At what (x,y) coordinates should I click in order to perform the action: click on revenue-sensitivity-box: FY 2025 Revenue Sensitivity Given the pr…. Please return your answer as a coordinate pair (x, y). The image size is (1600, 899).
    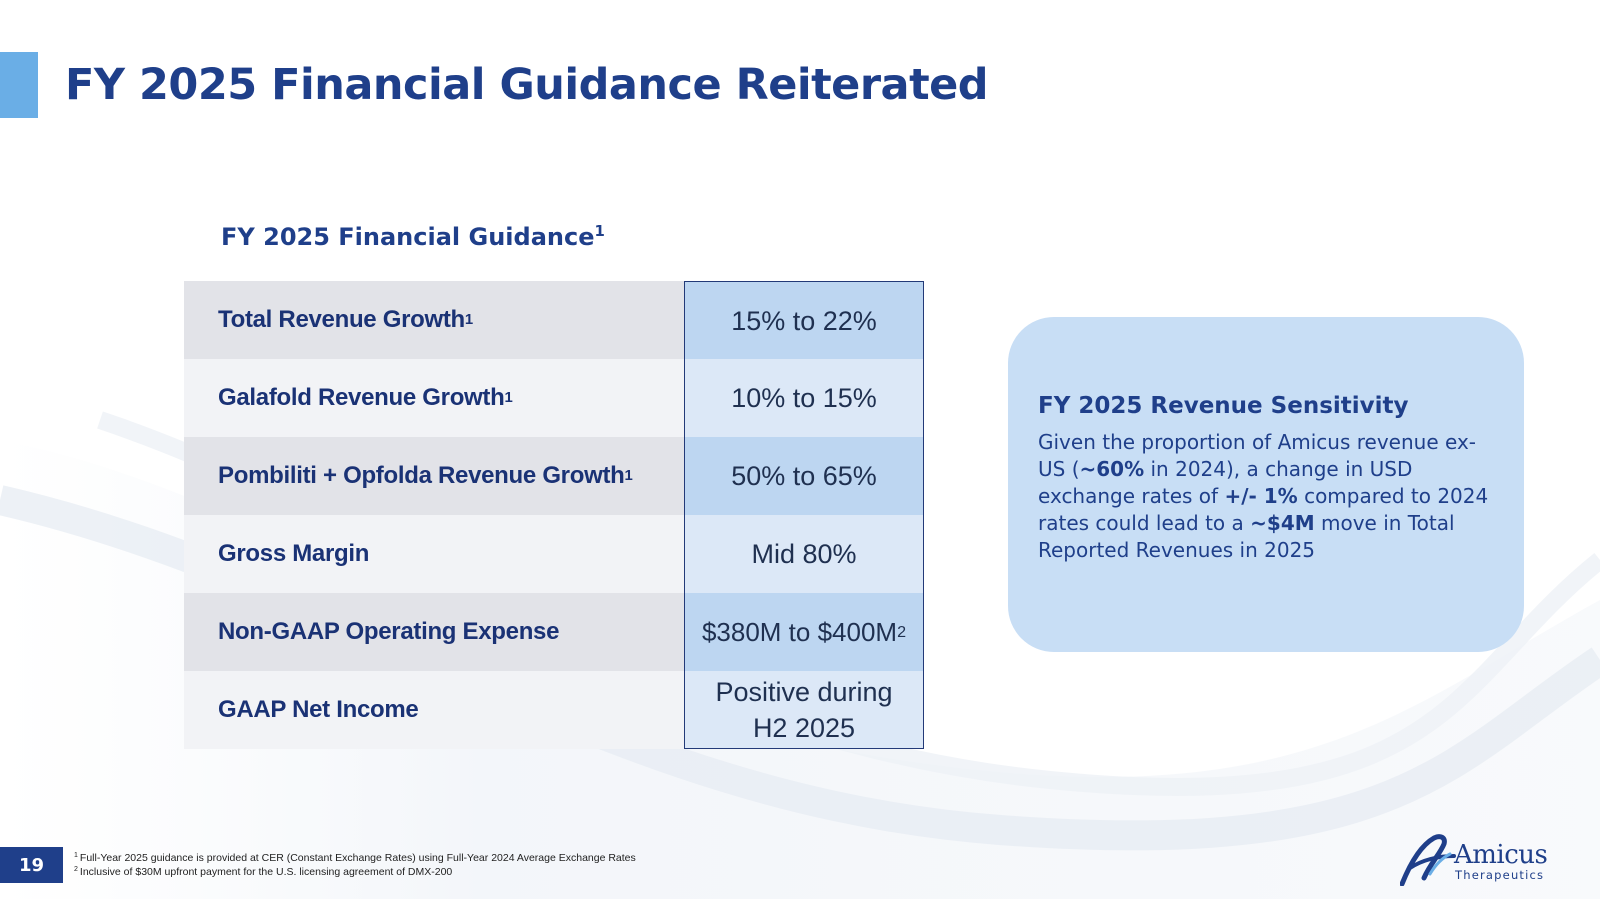
    Looking at the image, I should click on (1266, 484).